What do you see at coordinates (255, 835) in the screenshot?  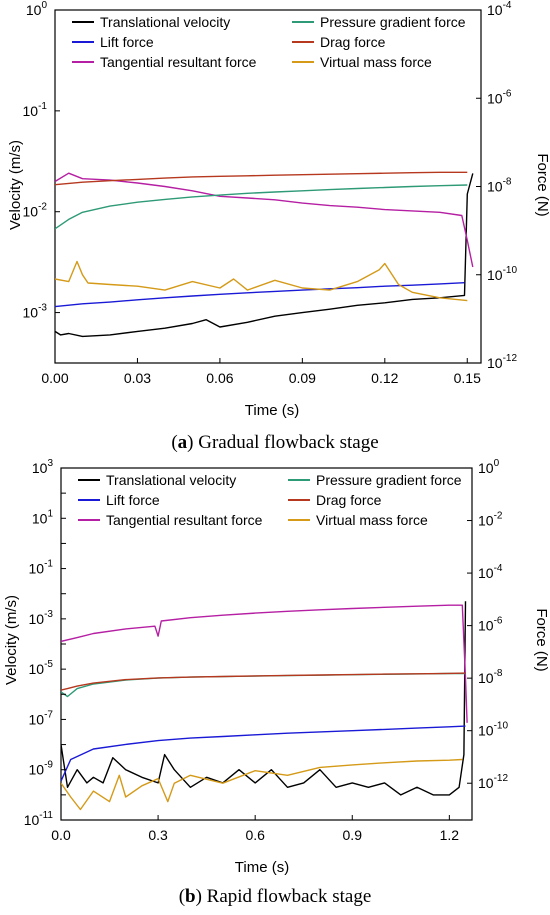 I see `x-tick-label: 0.6` at bounding box center [255, 835].